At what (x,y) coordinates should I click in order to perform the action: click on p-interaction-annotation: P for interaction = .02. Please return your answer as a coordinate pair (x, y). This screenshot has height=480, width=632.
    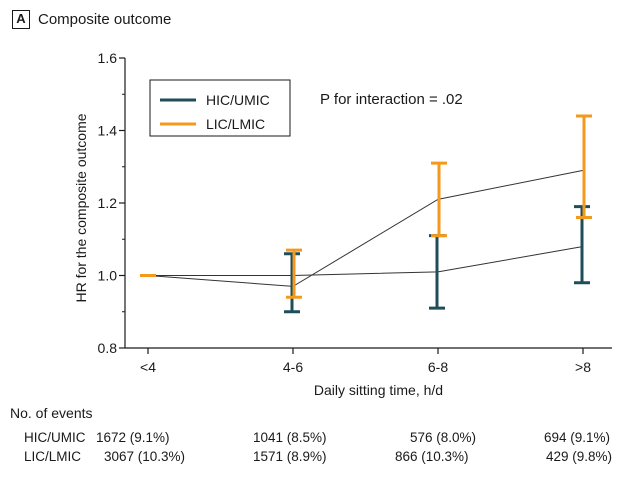
    Looking at the image, I should click on (391, 99).